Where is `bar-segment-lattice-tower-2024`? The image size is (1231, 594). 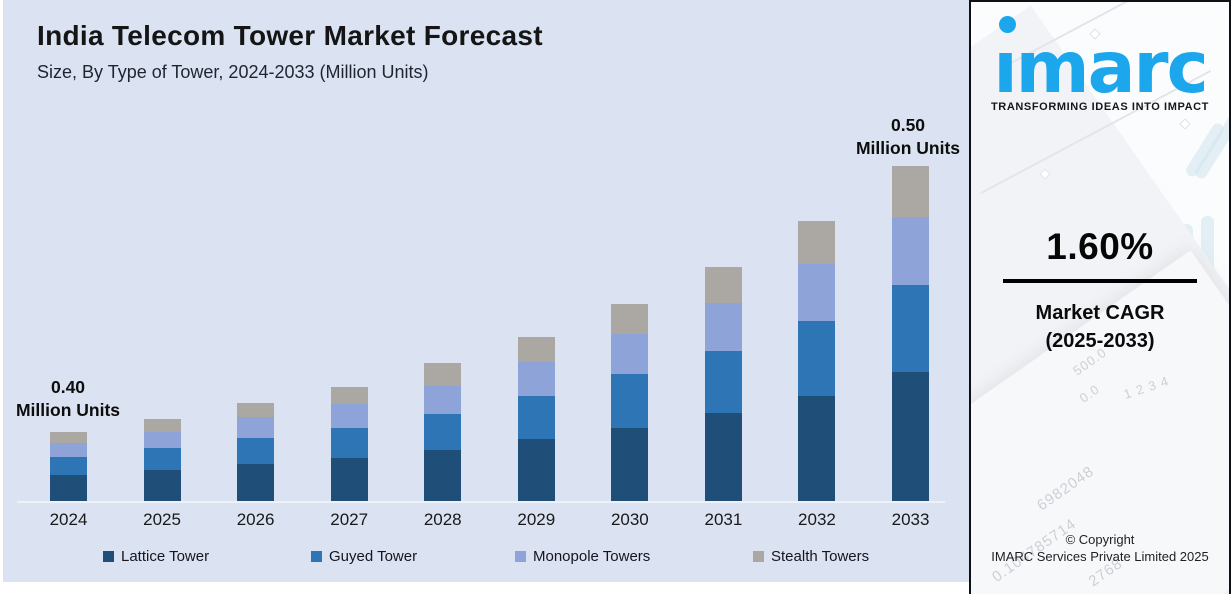
bar-segment-lattice-tower-2024 is located at coordinates (68, 488).